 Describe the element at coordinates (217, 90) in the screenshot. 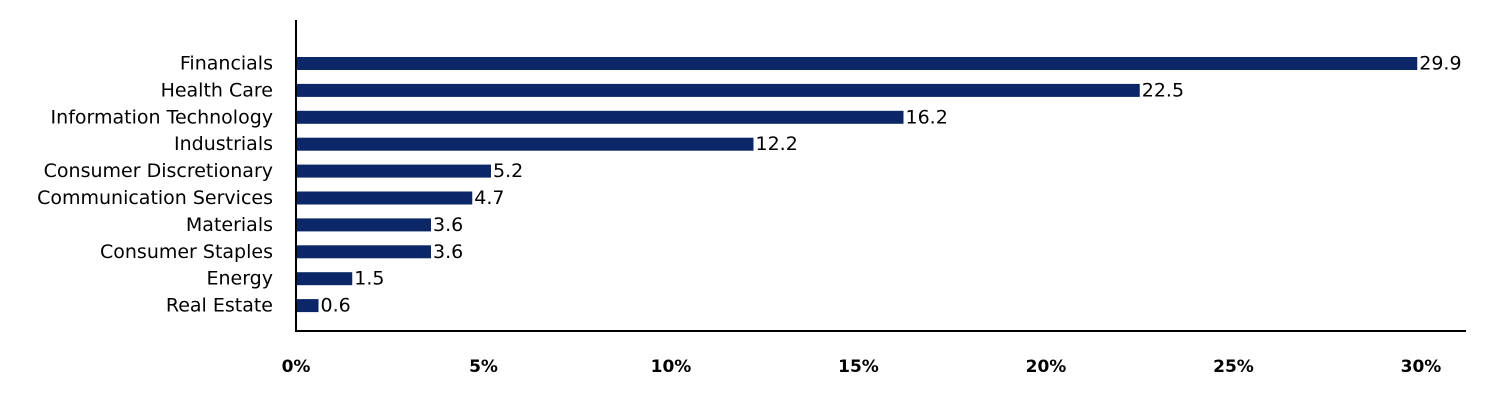

I see `category-label-health-care: Health Care` at that location.